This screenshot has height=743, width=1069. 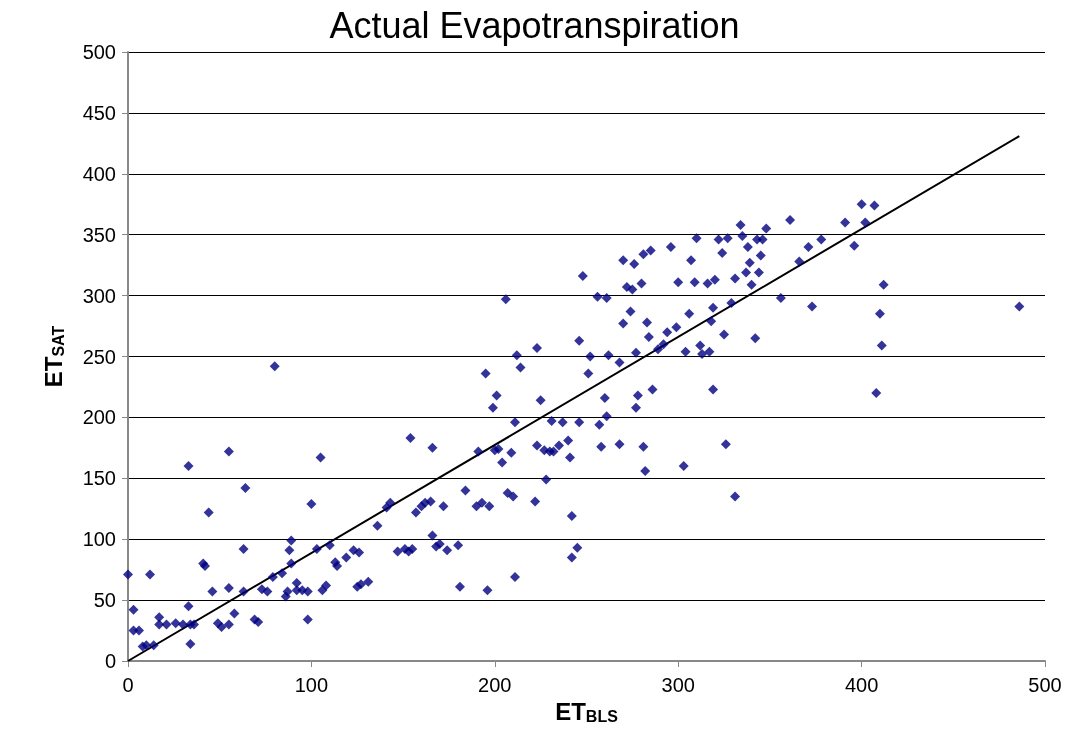 What do you see at coordinates (587, 712) in the screenshot?
I see `x-axis-title: ETBLS` at bounding box center [587, 712].